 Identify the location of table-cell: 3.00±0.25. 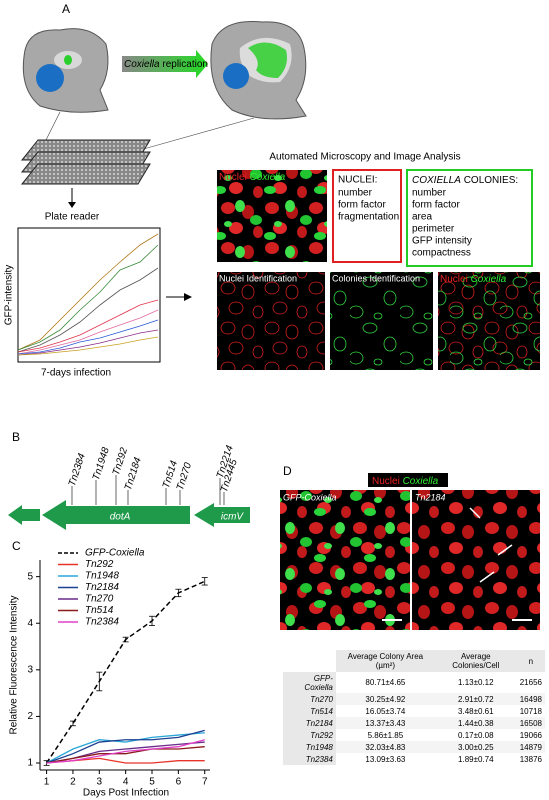
(475, 747).